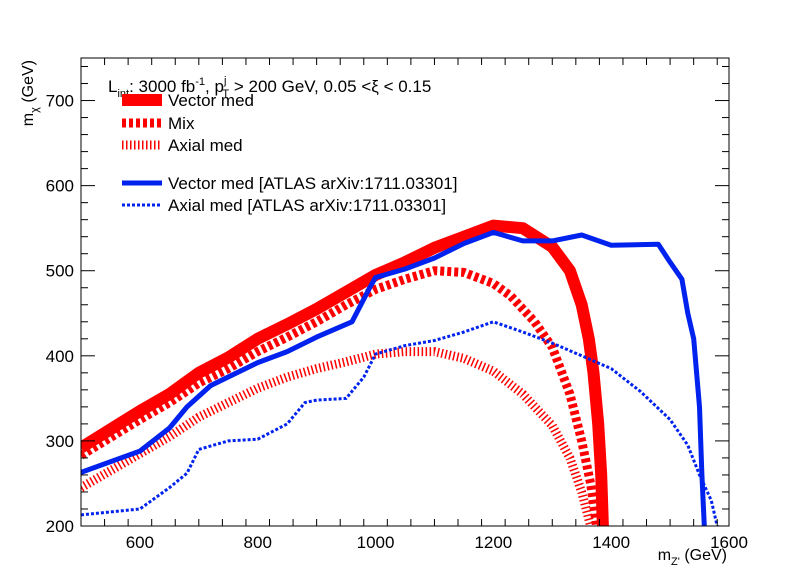 This screenshot has height=584, width=809. I want to click on legend-label-1: Vector med, so click(211, 100).